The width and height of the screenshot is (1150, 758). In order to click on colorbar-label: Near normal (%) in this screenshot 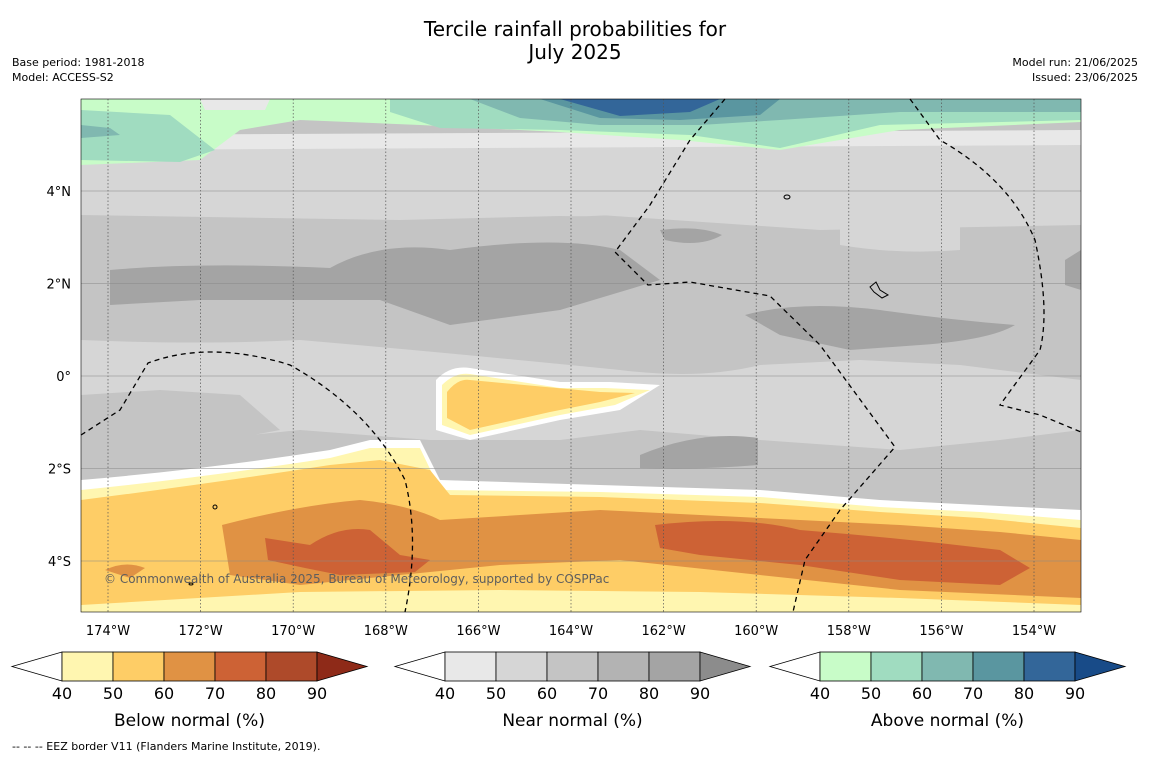, I will do `click(572, 721)`.